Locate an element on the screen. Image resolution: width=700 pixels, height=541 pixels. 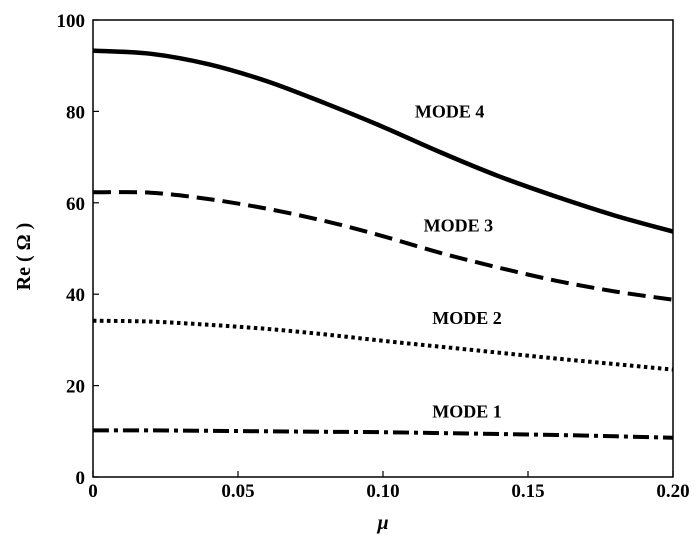
x-axis-label: μ is located at coordinates (382, 523).